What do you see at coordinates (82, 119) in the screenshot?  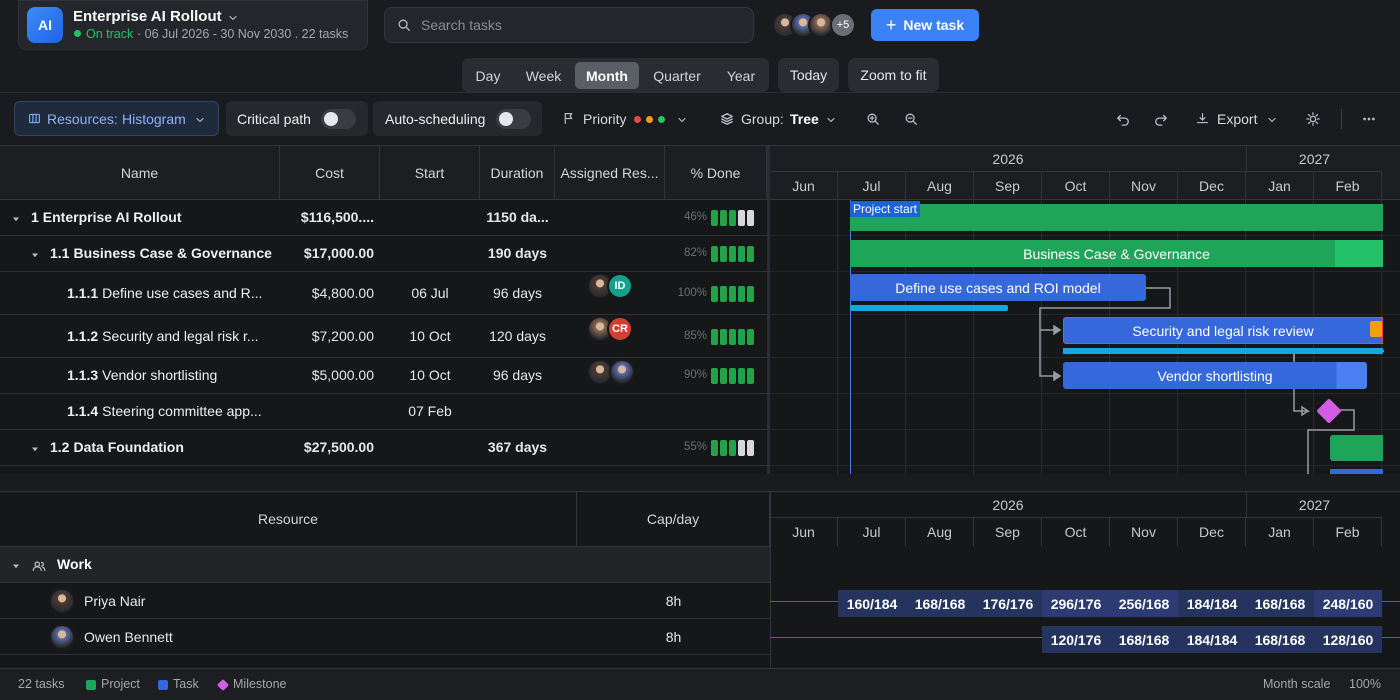 I see `resources-label: Resources:` at bounding box center [82, 119].